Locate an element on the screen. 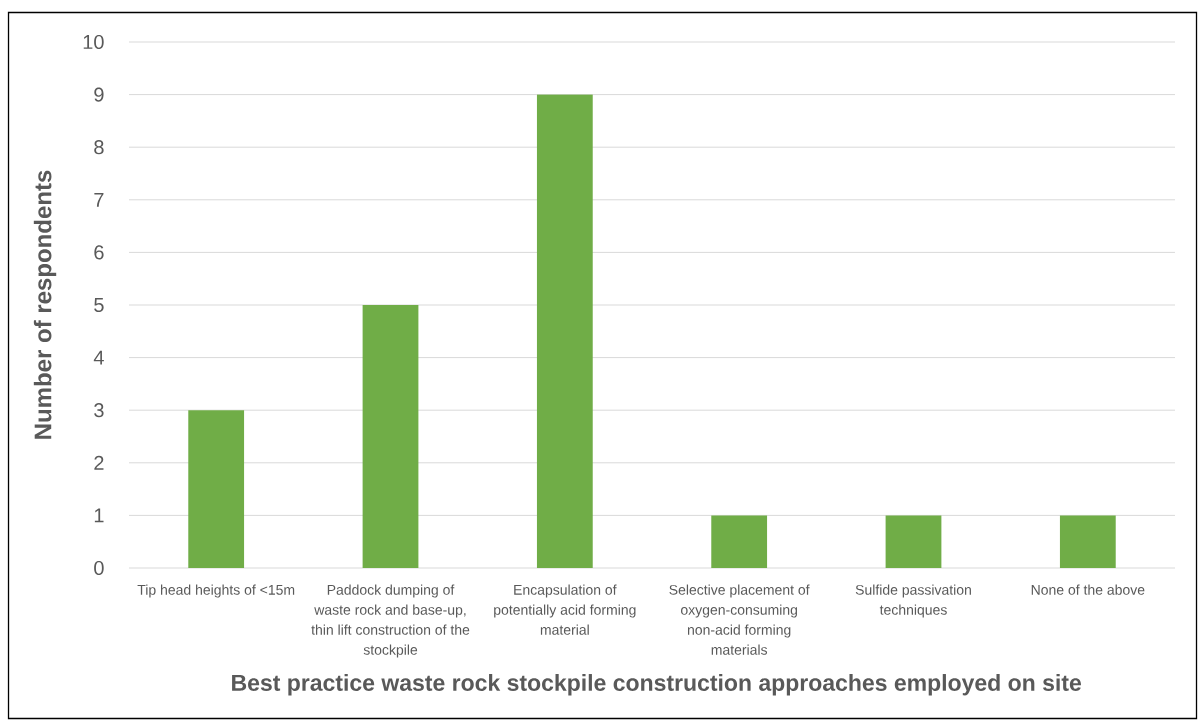  y-tick-label: 1 is located at coordinates (99, 515).